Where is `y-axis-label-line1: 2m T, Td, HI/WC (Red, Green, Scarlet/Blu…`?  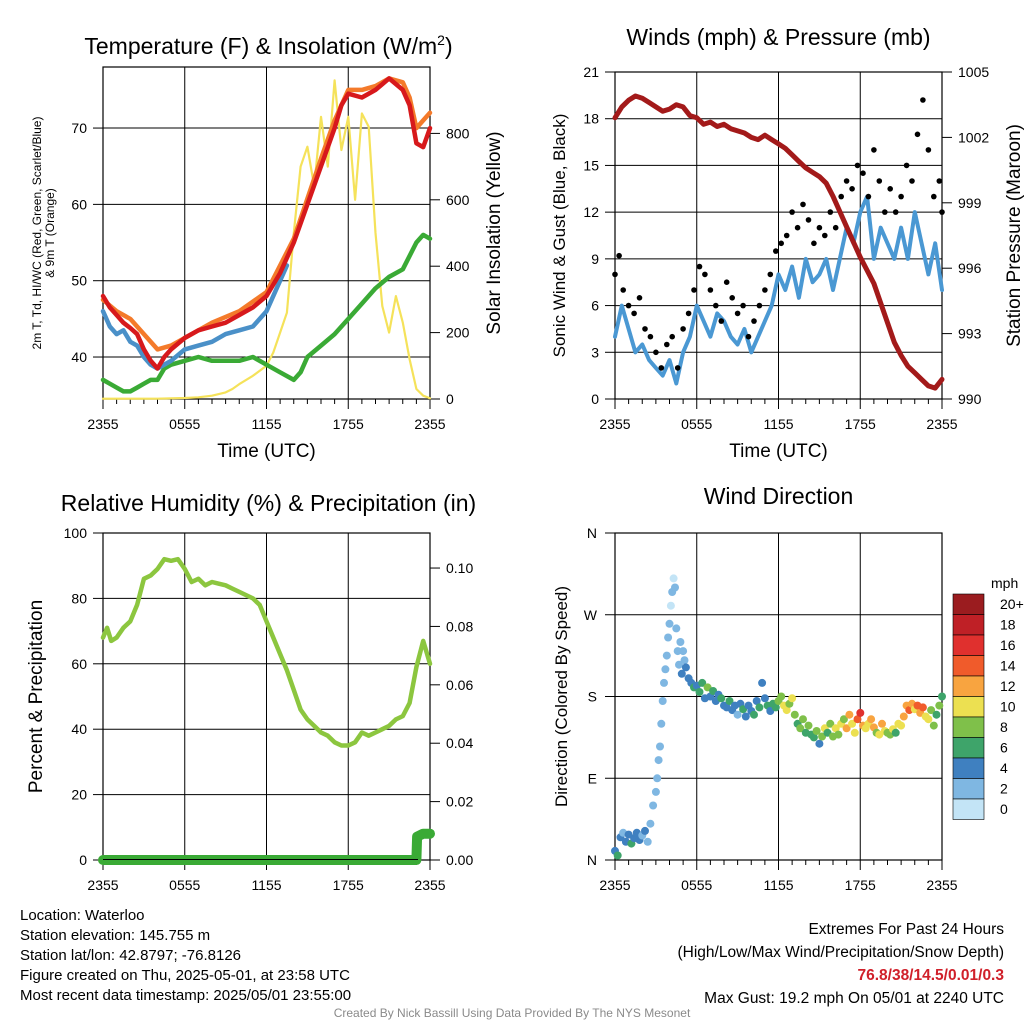
y-axis-label-line1: 2m T, Td, HI/WC (Red, Green, Scarlet/Blu… is located at coordinates (37, 233).